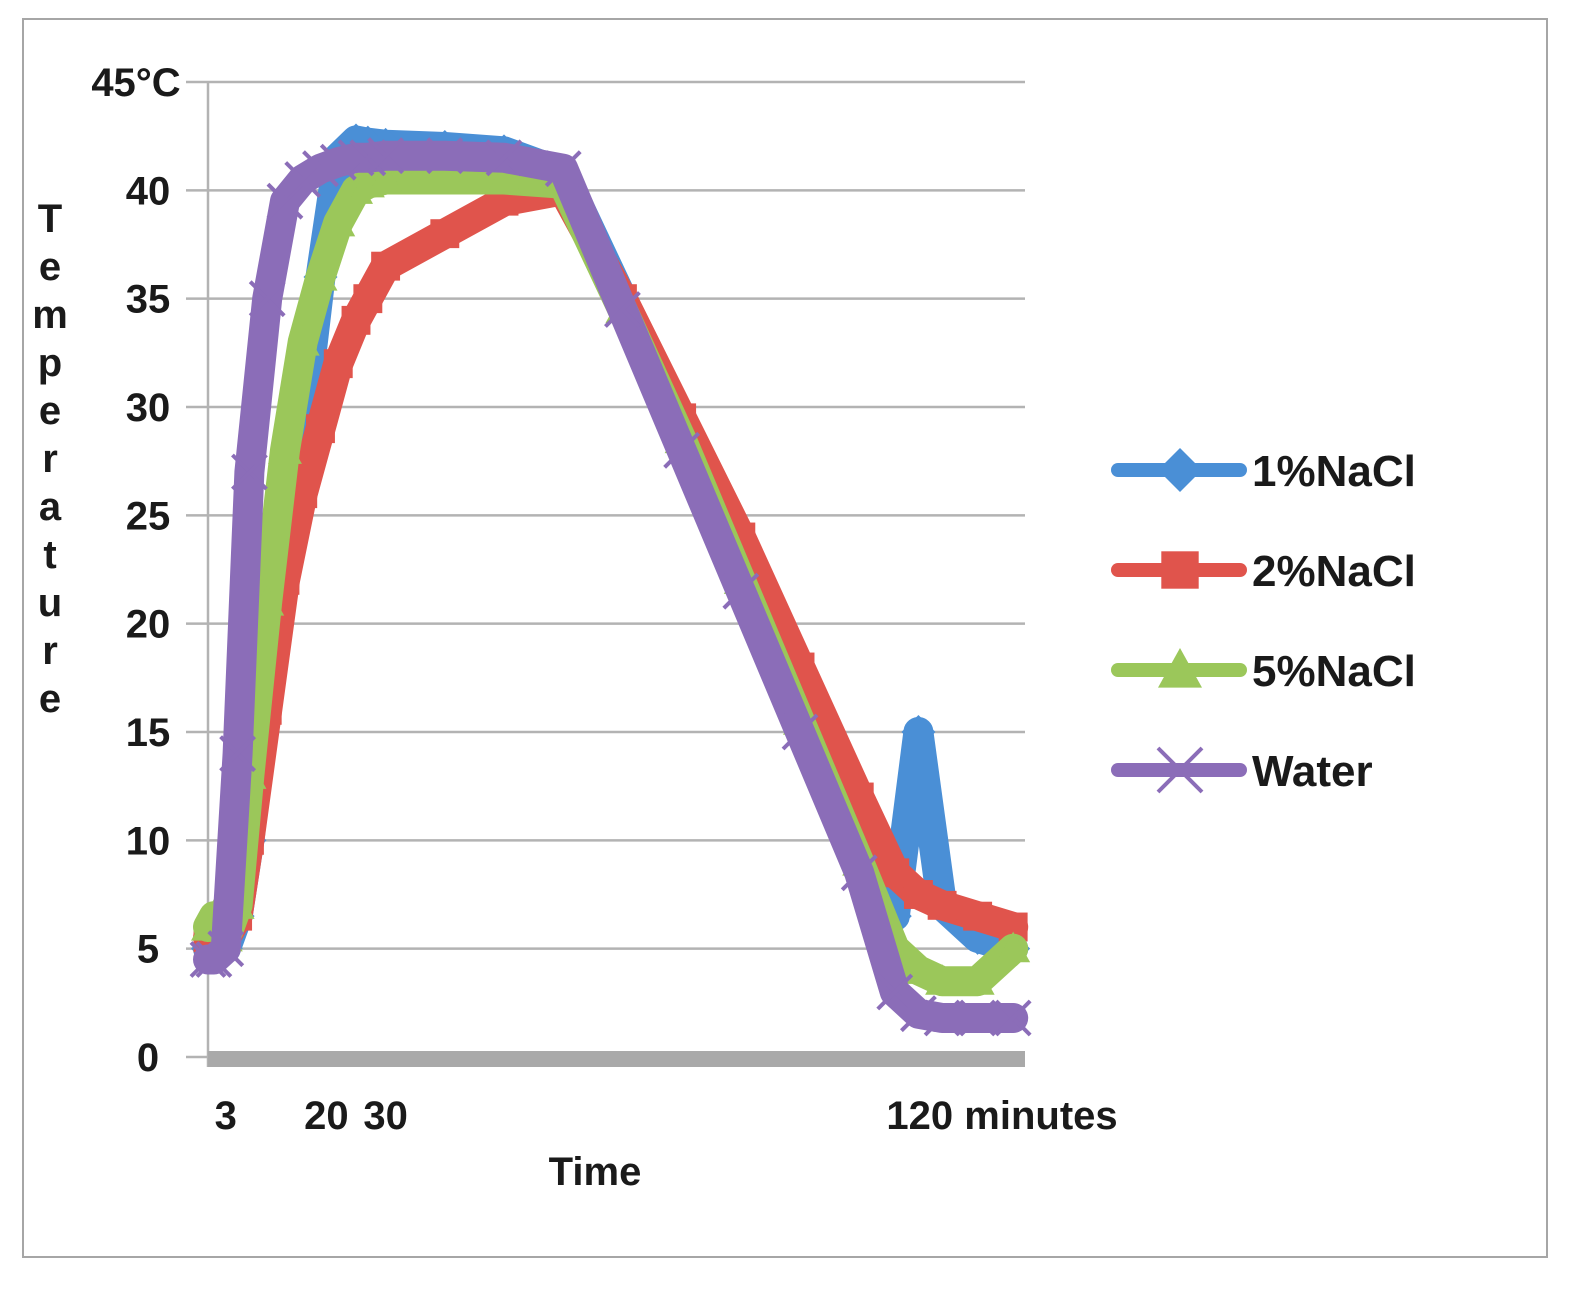 This screenshot has width=1590, height=1292. Describe the element at coordinates (49, 555) in the screenshot. I see `y-axis-title-letter: t` at that location.